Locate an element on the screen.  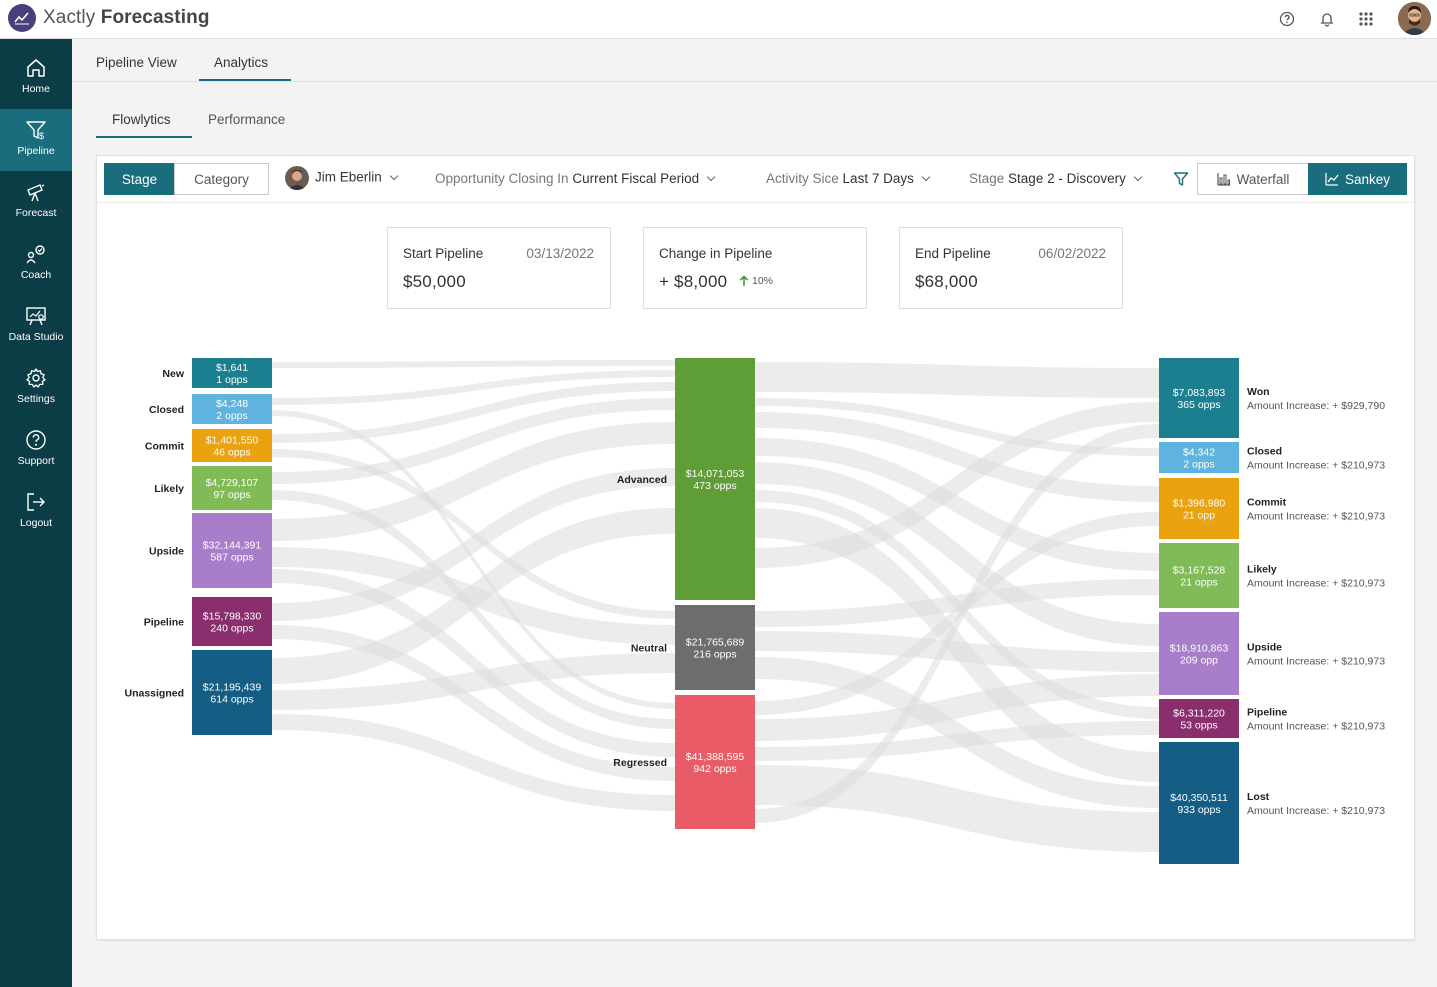
tab-pipeline-view: Pipeline View is located at coordinates (136, 62).